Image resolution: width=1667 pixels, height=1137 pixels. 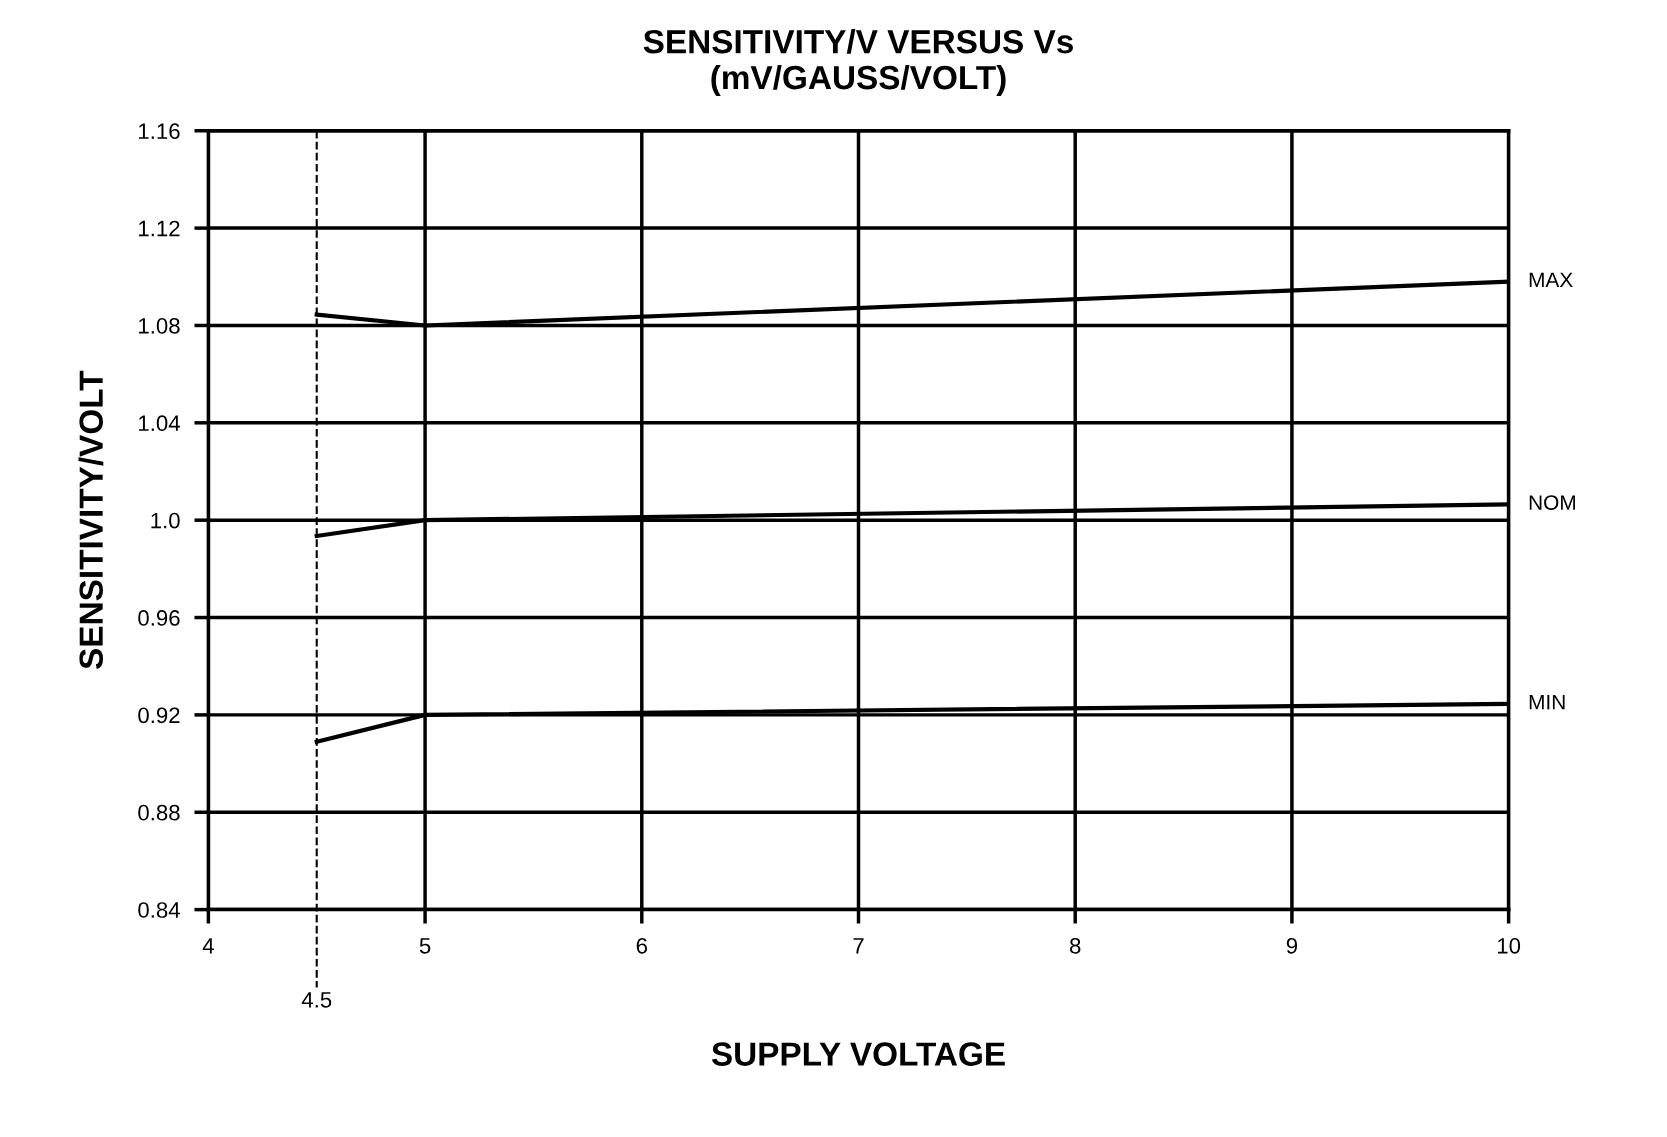 What do you see at coordinates (159, 910) in the screenshot?
I see `y-tick-label: 0.84` at bounding box center [159, 910].